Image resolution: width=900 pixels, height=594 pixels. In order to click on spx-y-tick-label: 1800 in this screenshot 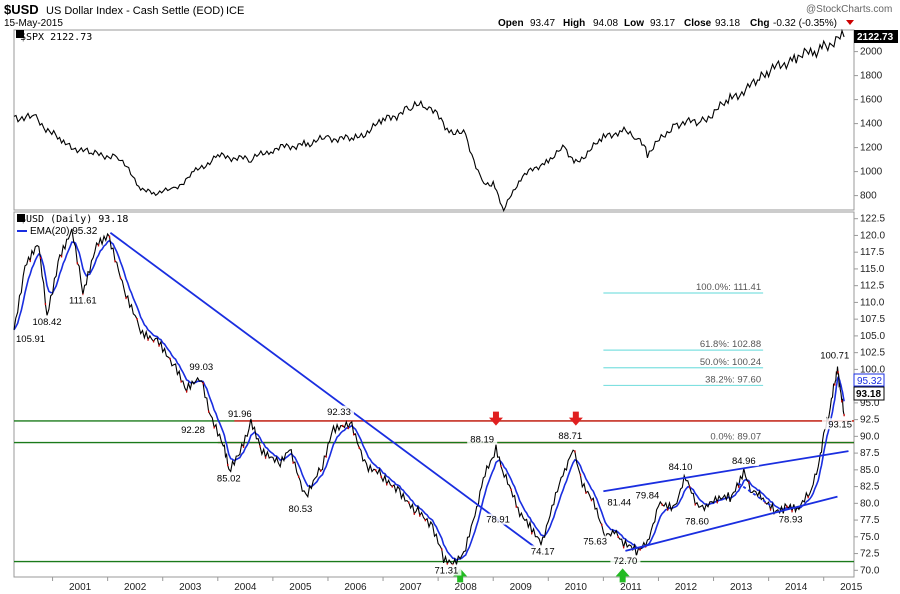, I will do `click(871, 76)`.